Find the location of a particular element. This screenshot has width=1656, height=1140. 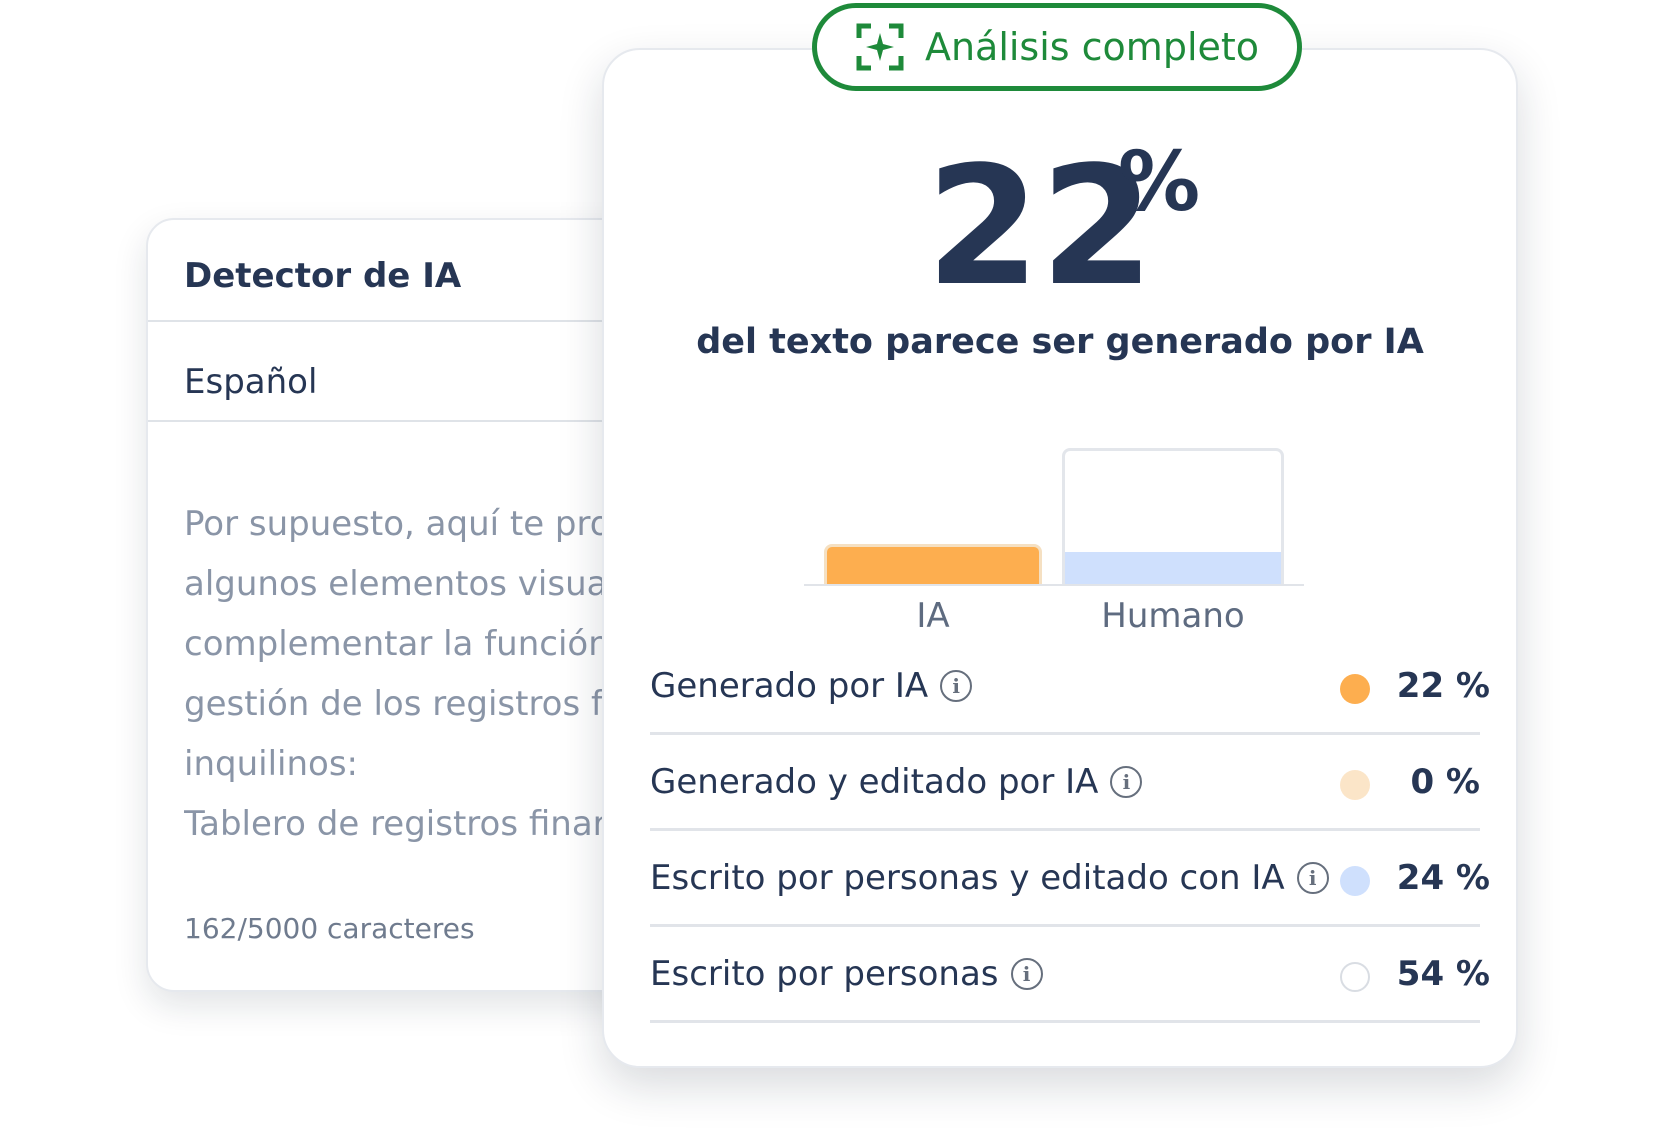

row-label: Generado por IA is located at coordinates (789, 686).